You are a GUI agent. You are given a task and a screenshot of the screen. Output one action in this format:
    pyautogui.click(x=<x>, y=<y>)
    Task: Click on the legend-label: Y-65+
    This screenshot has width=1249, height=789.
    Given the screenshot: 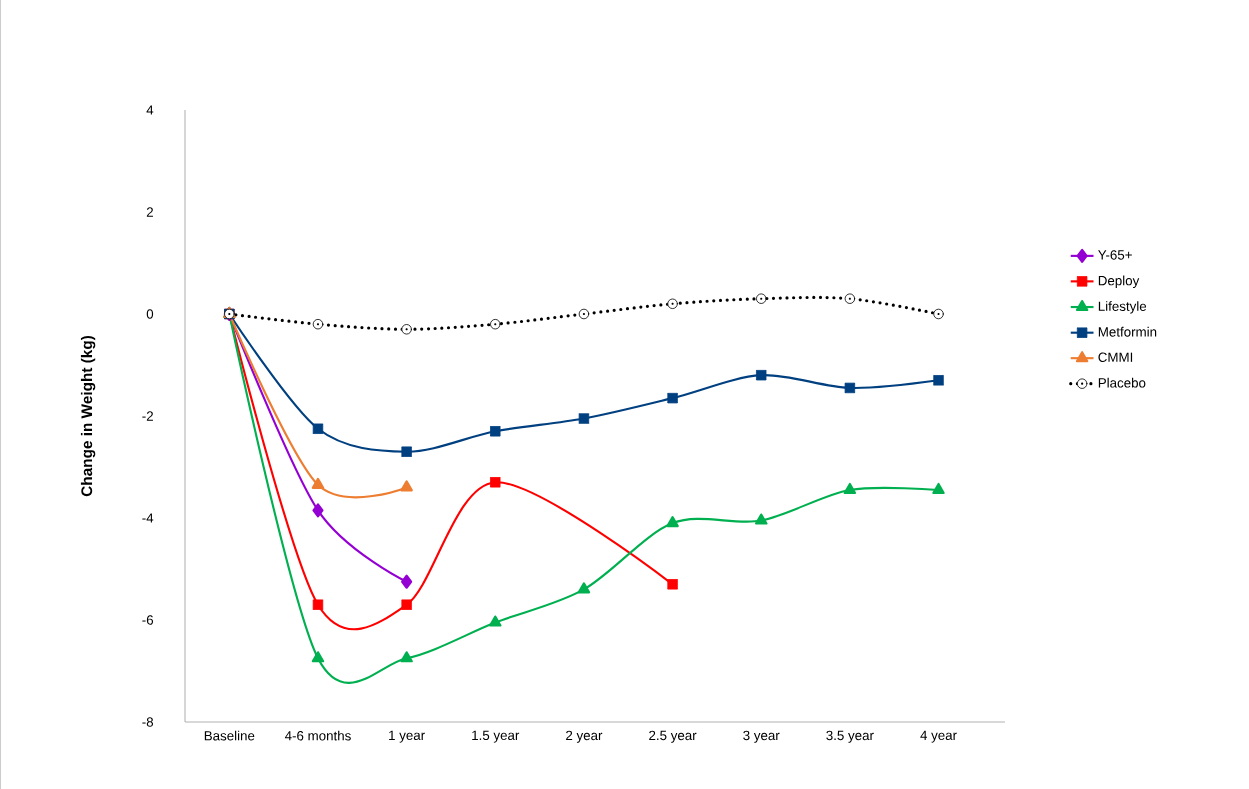 What is the action you would take?
    pyautogui.click(x=1115, y=255)
    